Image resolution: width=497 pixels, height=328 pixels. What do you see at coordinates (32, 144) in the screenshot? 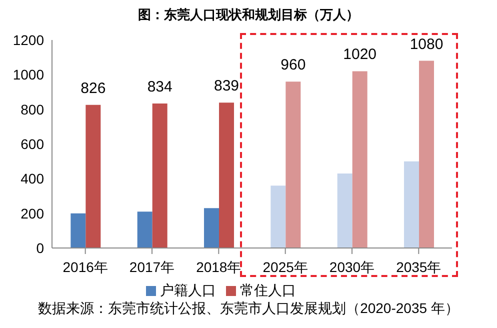
I see `y-tick-label: 600` at bounding box center [32, 144].